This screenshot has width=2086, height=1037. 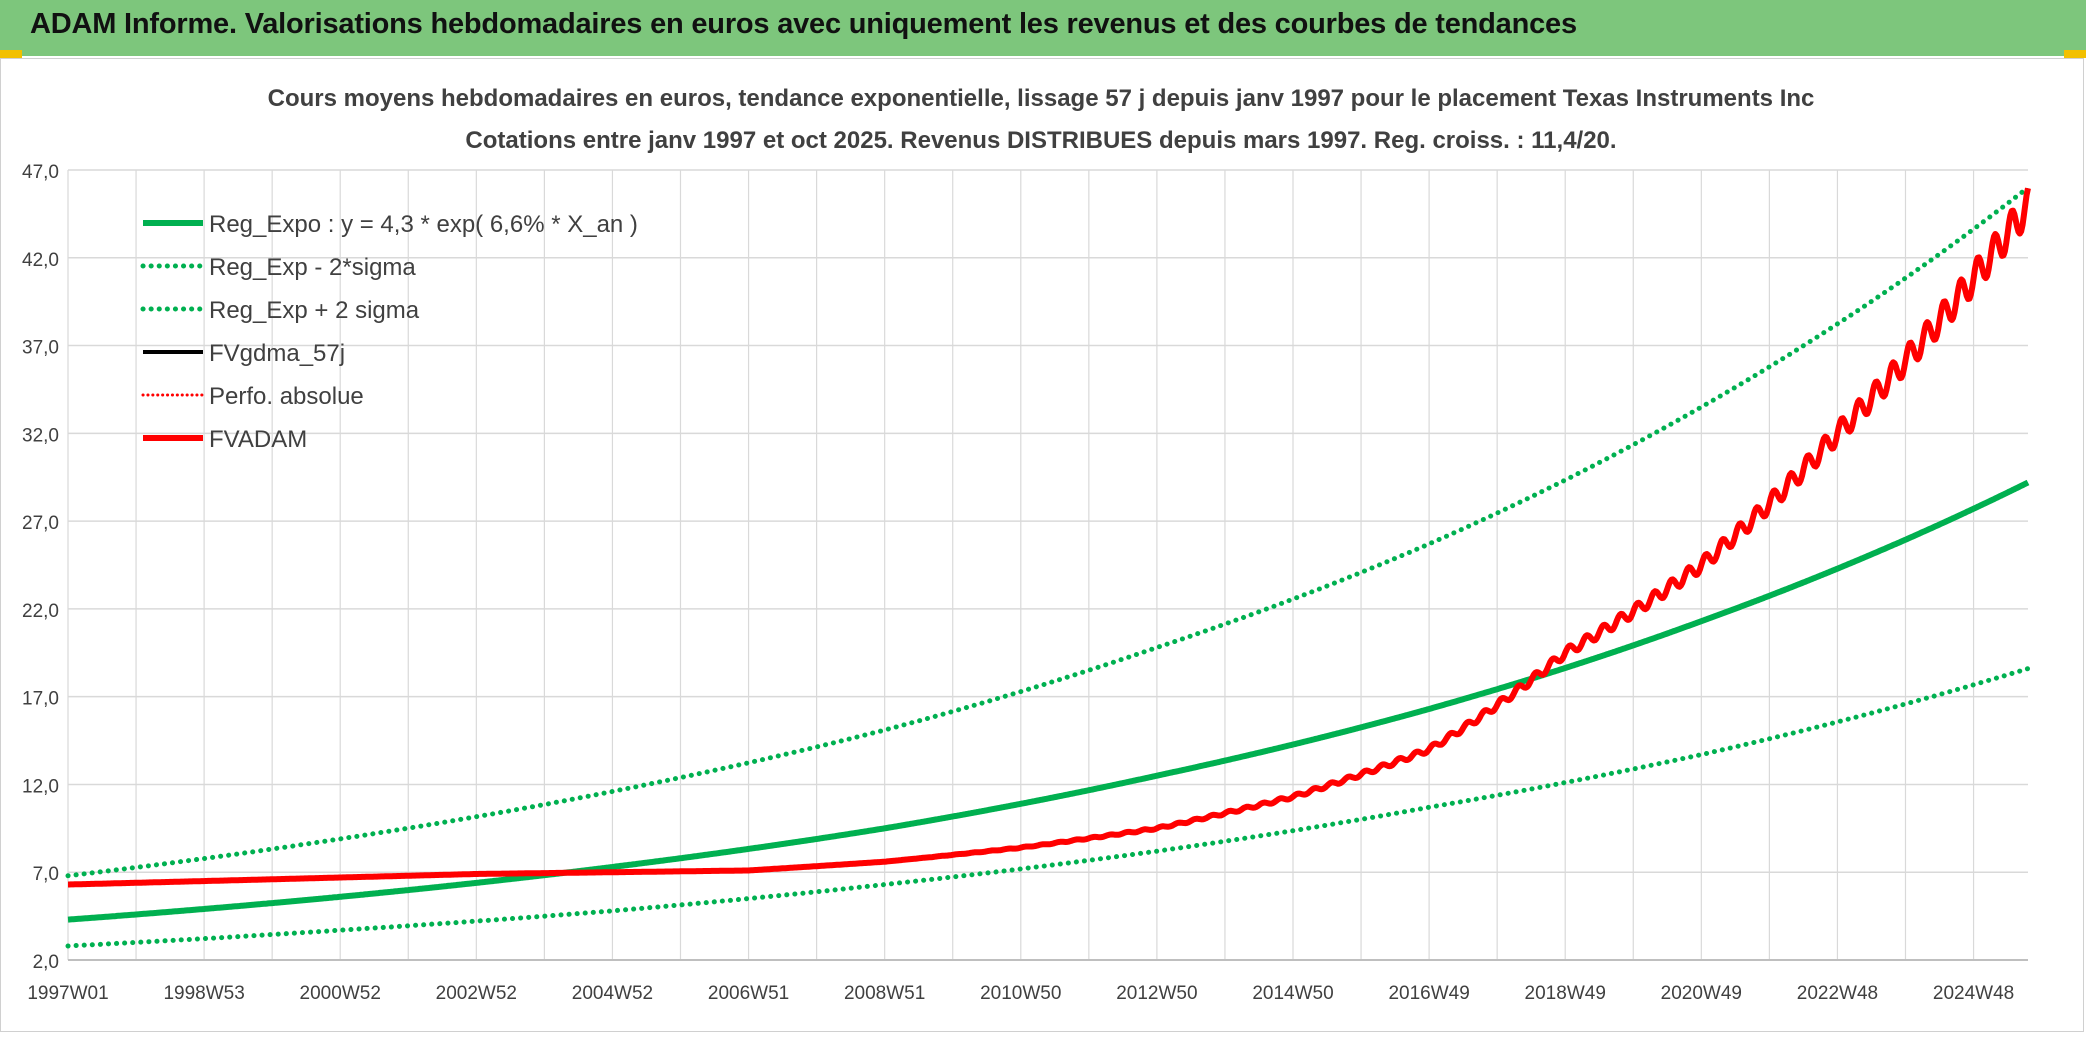 I want to click on x-tick-label: 2022W48, so click(x=1837, y=993).